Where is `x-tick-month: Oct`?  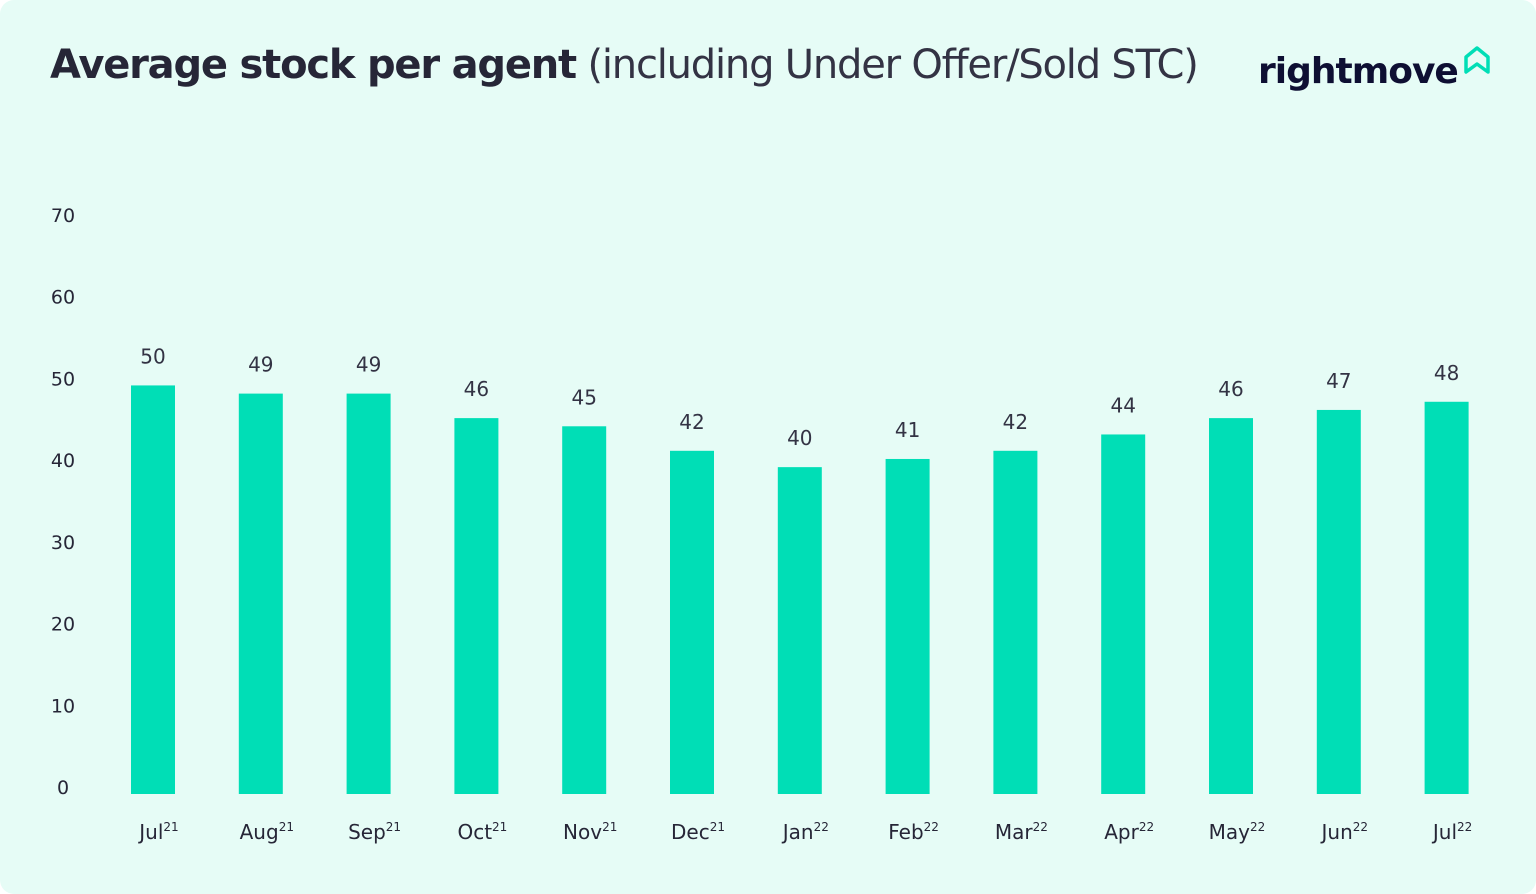
x-tick-month: Oct is located at coordinates (474, 832).